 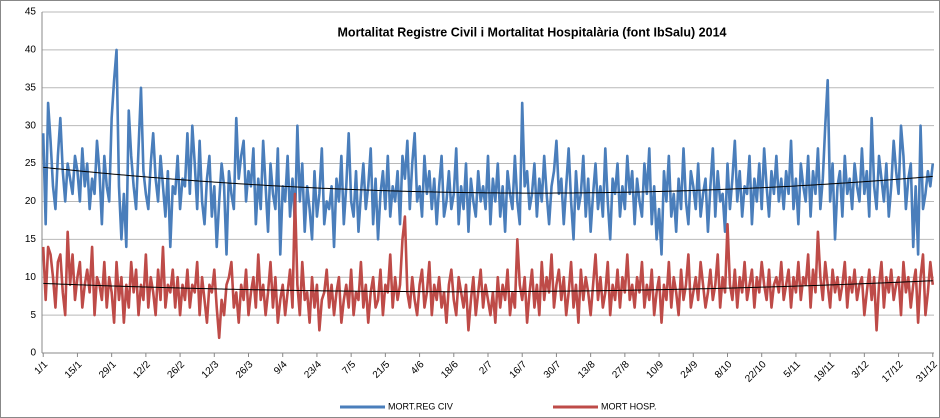 What do you see at coordinates (31, 239) in the screenshot?
I see `y-tick-label: 15` at bounding box center [31, 239].